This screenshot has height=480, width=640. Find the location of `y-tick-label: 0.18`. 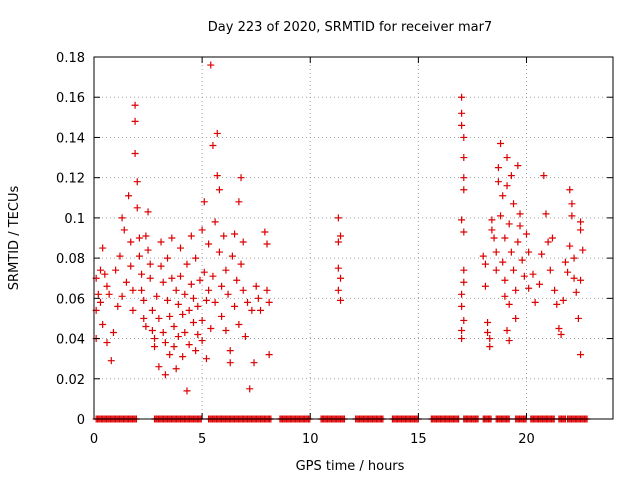

y-tick-label: 0.18 is located at coordinates (70, 58).